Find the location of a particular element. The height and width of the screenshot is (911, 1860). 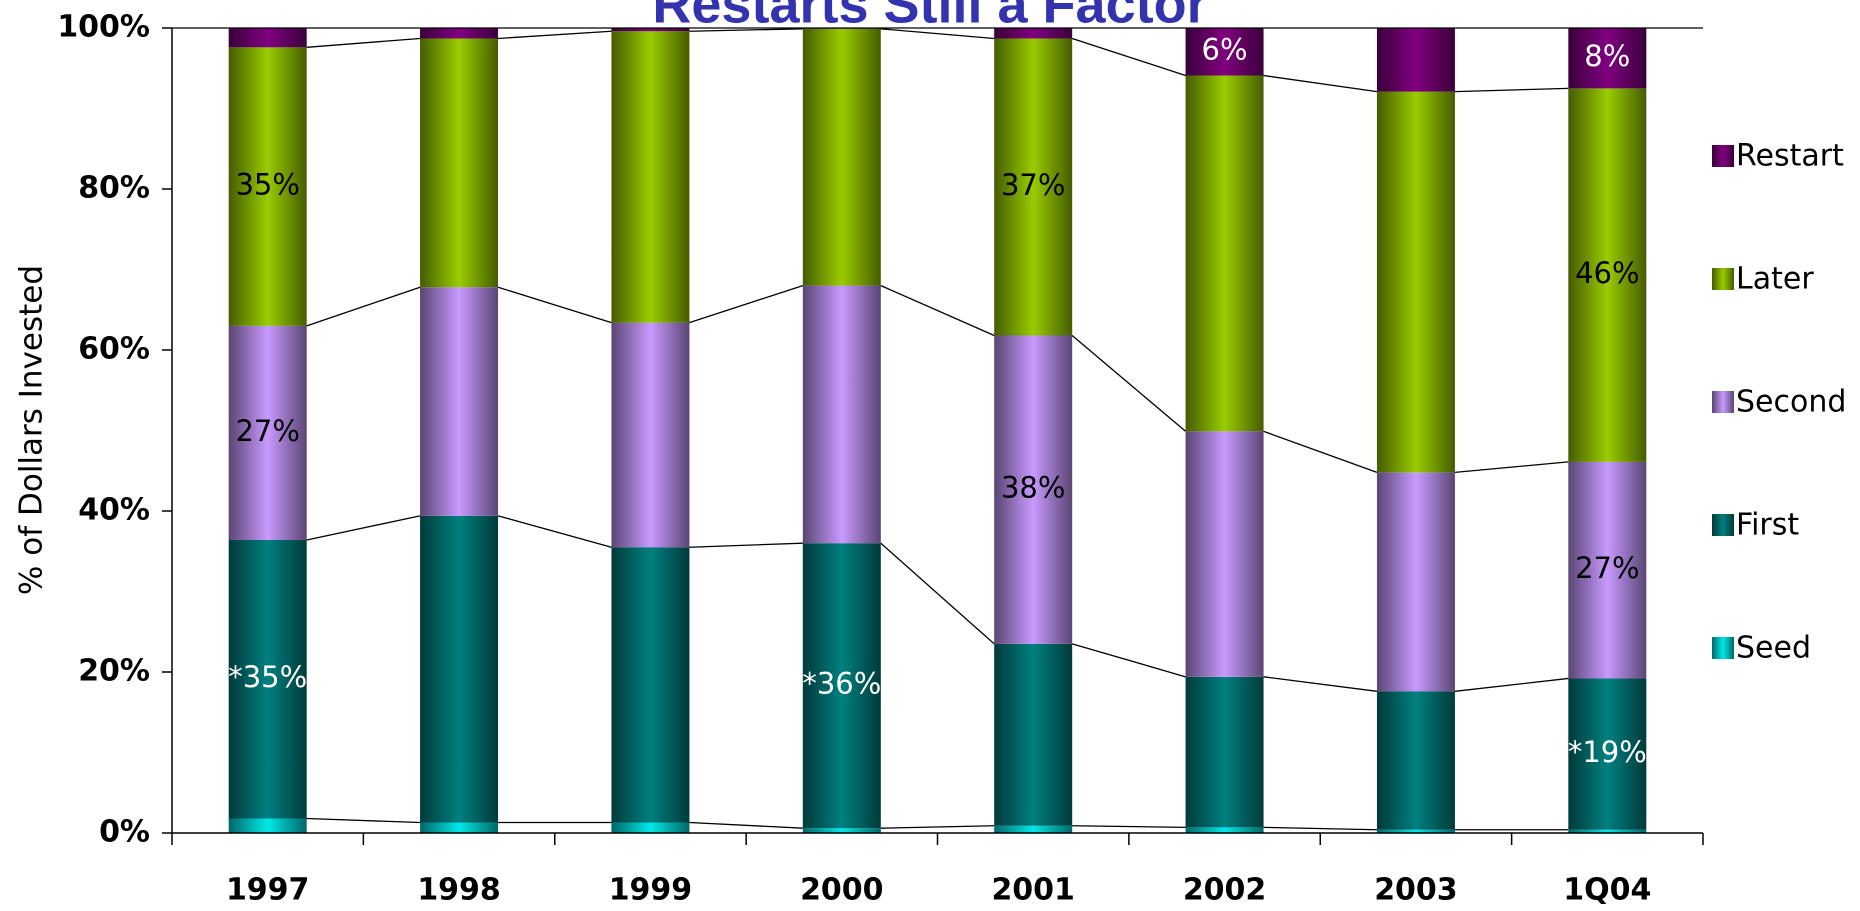

y-tick-label: 40% is located at coordinates (114, 510).